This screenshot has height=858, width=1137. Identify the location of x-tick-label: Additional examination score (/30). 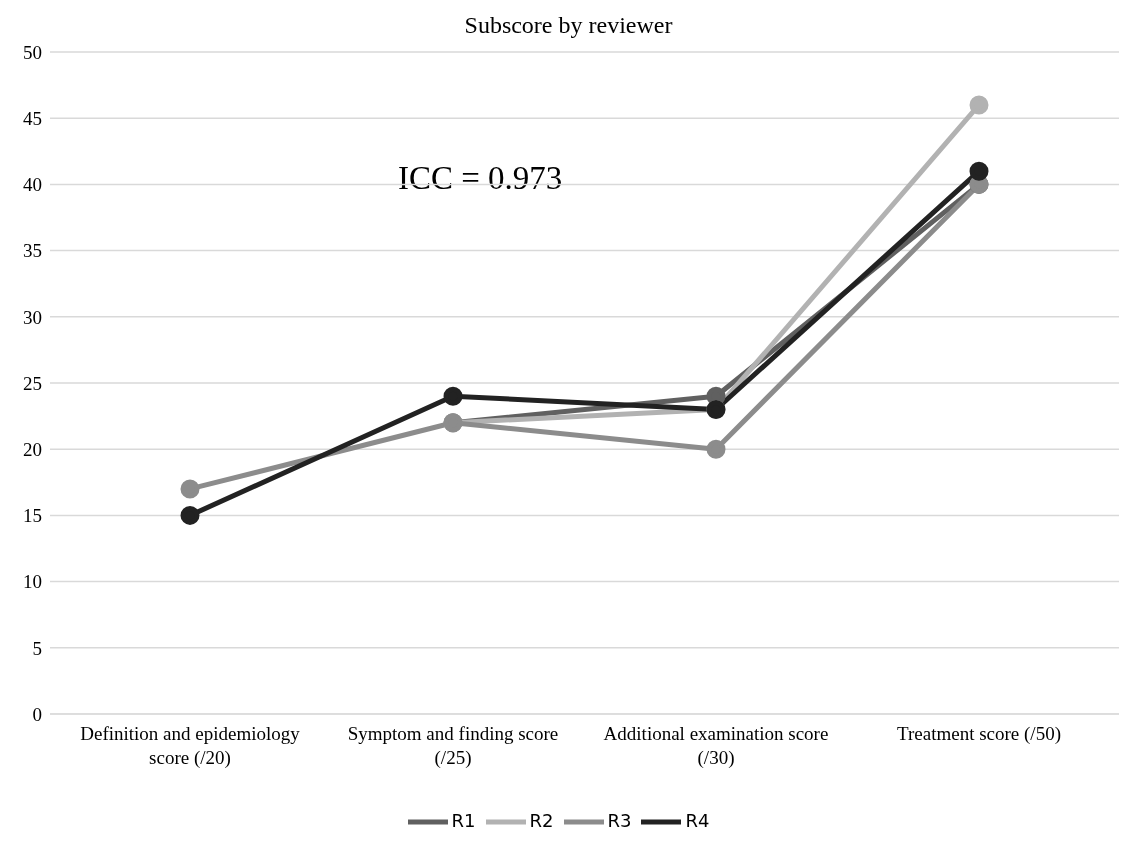
(716, 746).